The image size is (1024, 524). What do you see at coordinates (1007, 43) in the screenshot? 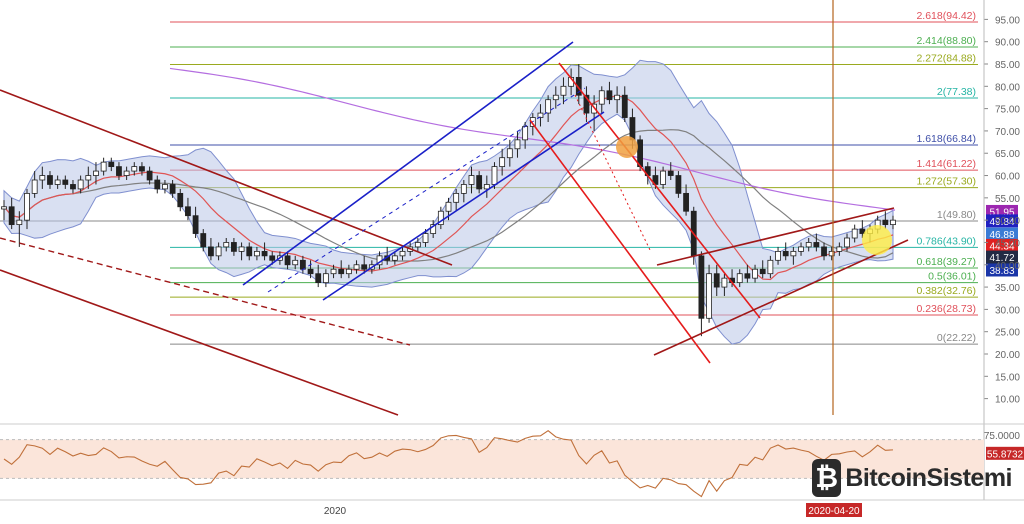
I see `y-tick-label-1: 90.00` at bounding box center [1007, 43].